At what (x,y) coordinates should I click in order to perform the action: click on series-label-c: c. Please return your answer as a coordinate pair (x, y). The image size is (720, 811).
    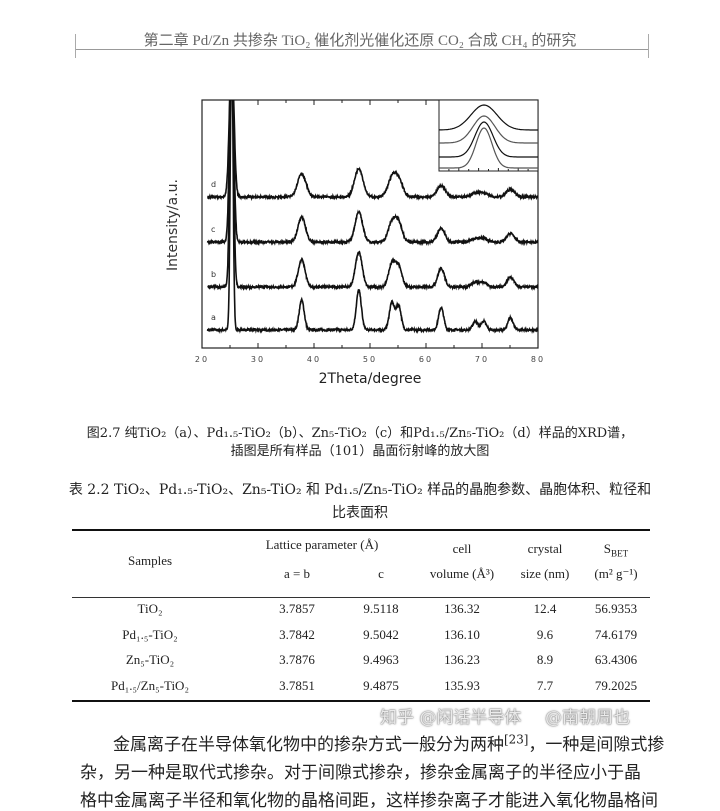
    Looking at the image, I should click on (213, 229).